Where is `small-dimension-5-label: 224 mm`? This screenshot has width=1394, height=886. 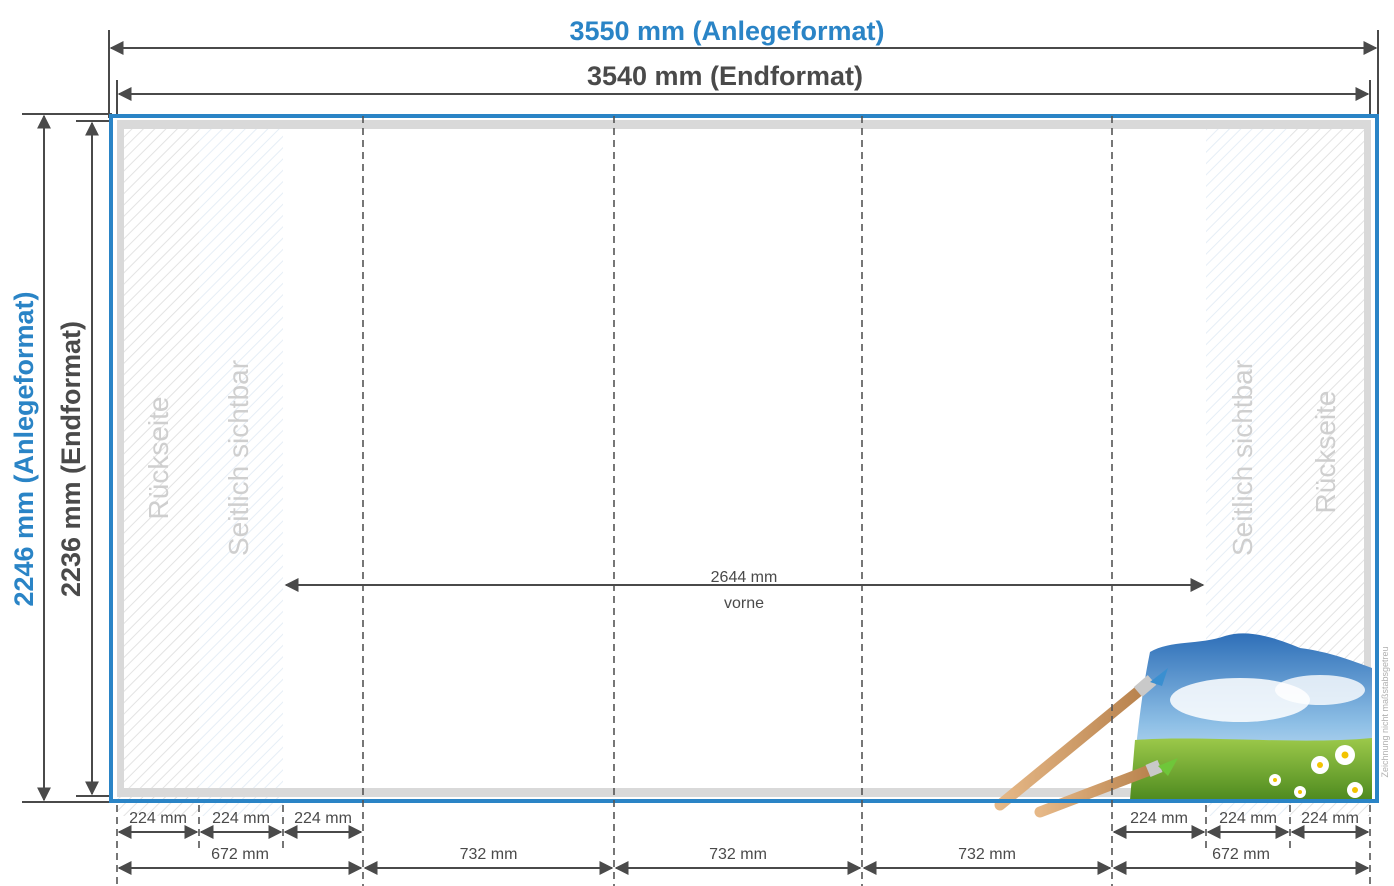 small-dimension-5-label: 224 mm is located at coordinates (1248, 818).